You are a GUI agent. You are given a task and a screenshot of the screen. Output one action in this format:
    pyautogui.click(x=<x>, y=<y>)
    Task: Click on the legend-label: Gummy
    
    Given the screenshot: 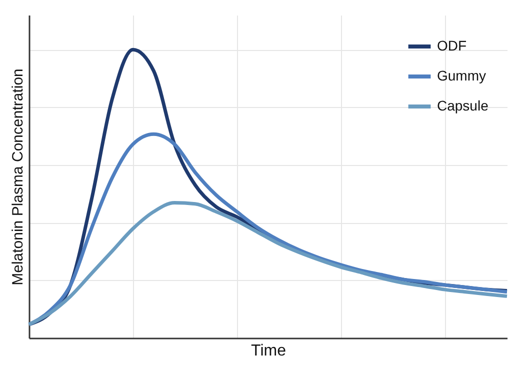 What is the action you would take?
    pyautogui.click(x=461, y=76)
    